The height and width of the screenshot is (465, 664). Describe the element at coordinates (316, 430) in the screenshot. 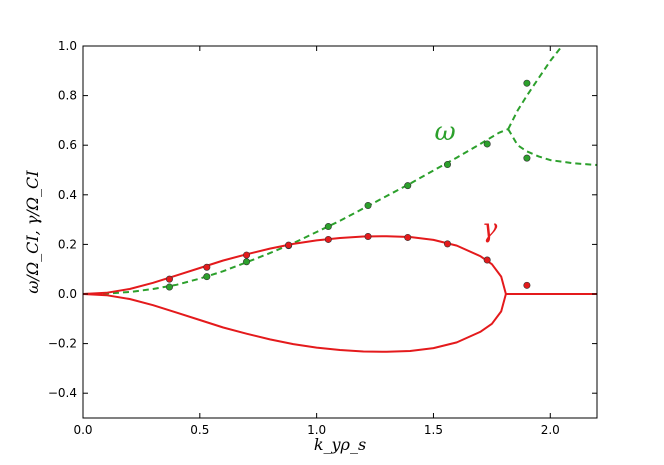

I see `x-tick-label: 1.0` at that location.